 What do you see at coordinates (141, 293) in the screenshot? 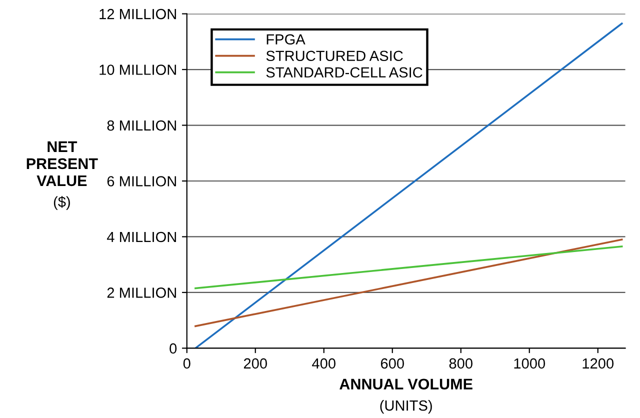
I see `y-tick-label: 2 MILLION` at bounding box center [141, 293].